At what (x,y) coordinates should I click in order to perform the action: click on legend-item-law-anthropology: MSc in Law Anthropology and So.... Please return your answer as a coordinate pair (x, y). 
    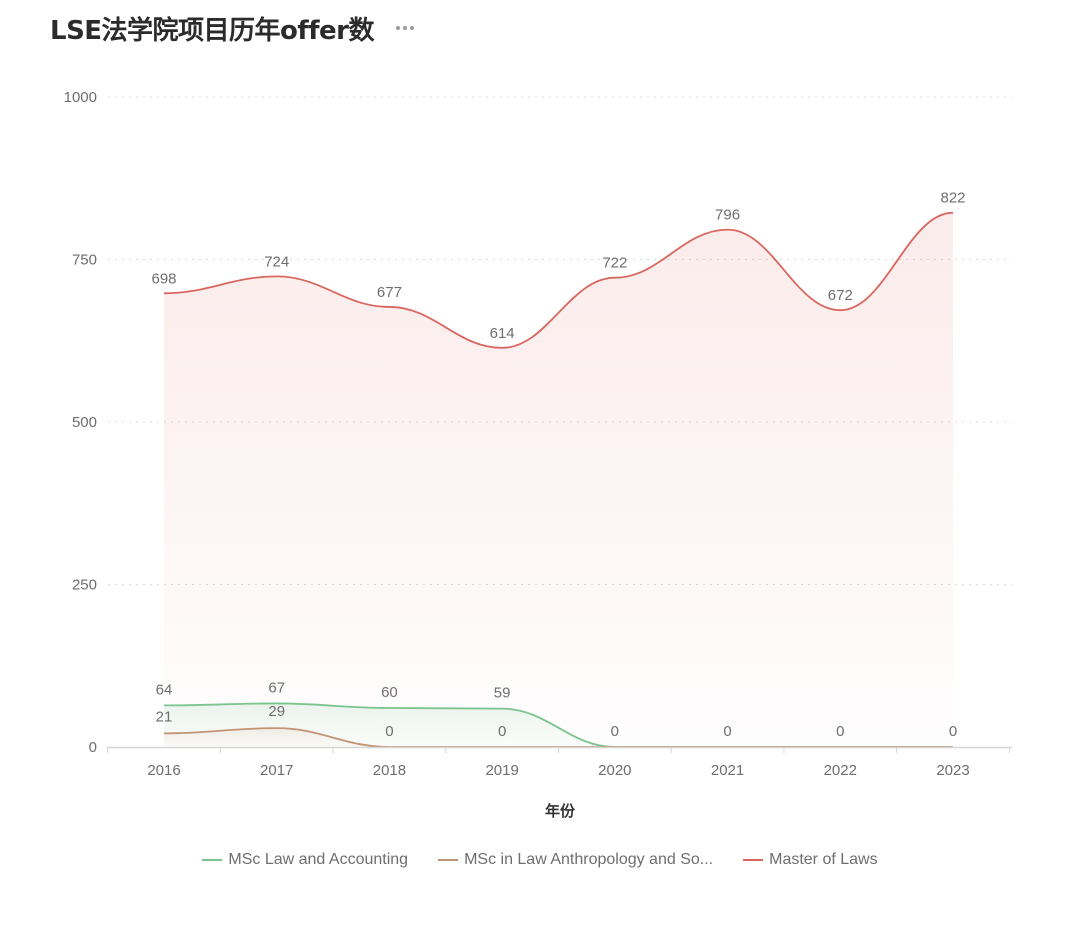
    Looking at the image, I should click on (575, 860).